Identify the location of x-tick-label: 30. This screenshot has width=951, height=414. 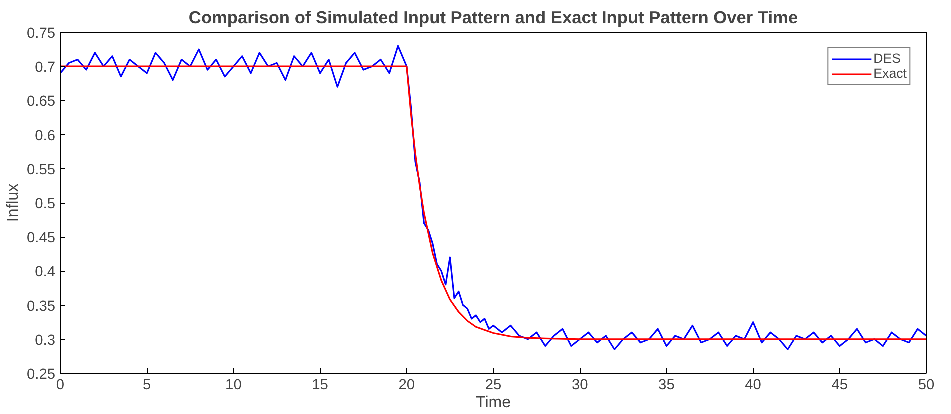
(580, 386).